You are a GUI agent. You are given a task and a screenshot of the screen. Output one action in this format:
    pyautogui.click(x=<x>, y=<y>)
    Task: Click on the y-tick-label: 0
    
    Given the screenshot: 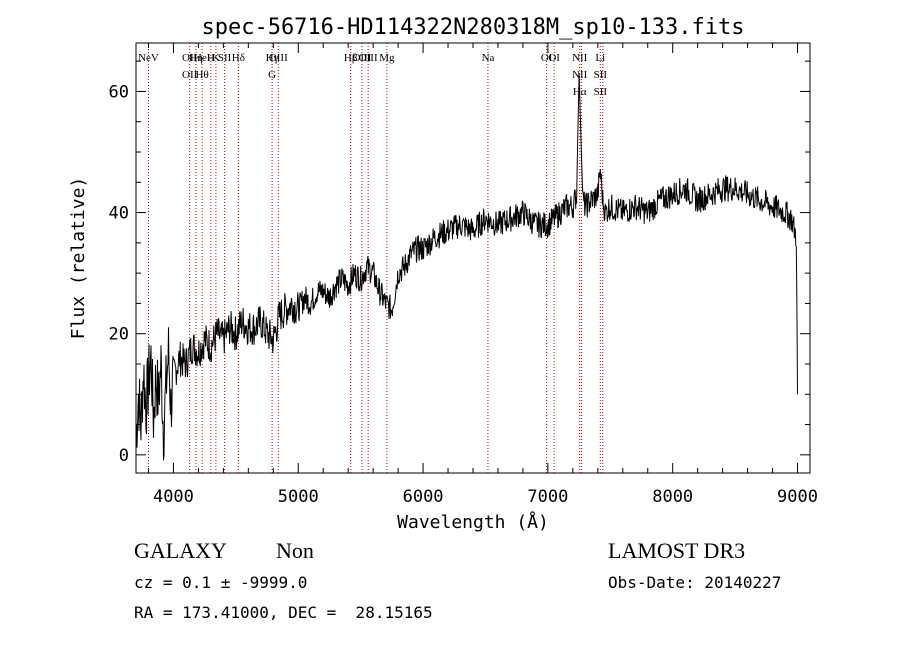 What is the action you would take?
    pyautogui.click(x=124, y=456)
    